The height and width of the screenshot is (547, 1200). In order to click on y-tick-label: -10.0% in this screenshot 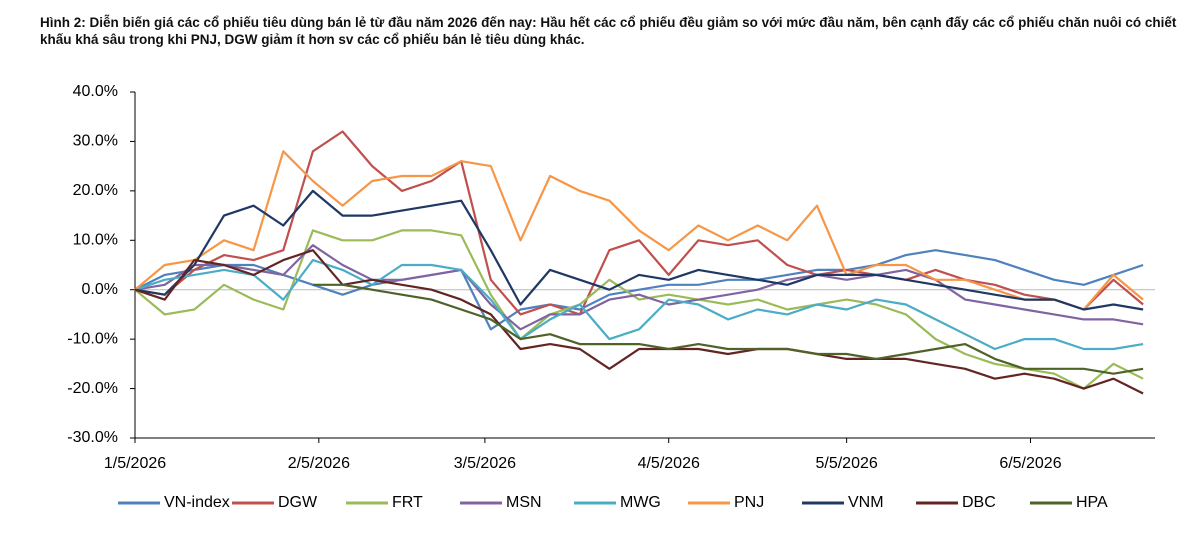, I will do `click(92, 338)`.